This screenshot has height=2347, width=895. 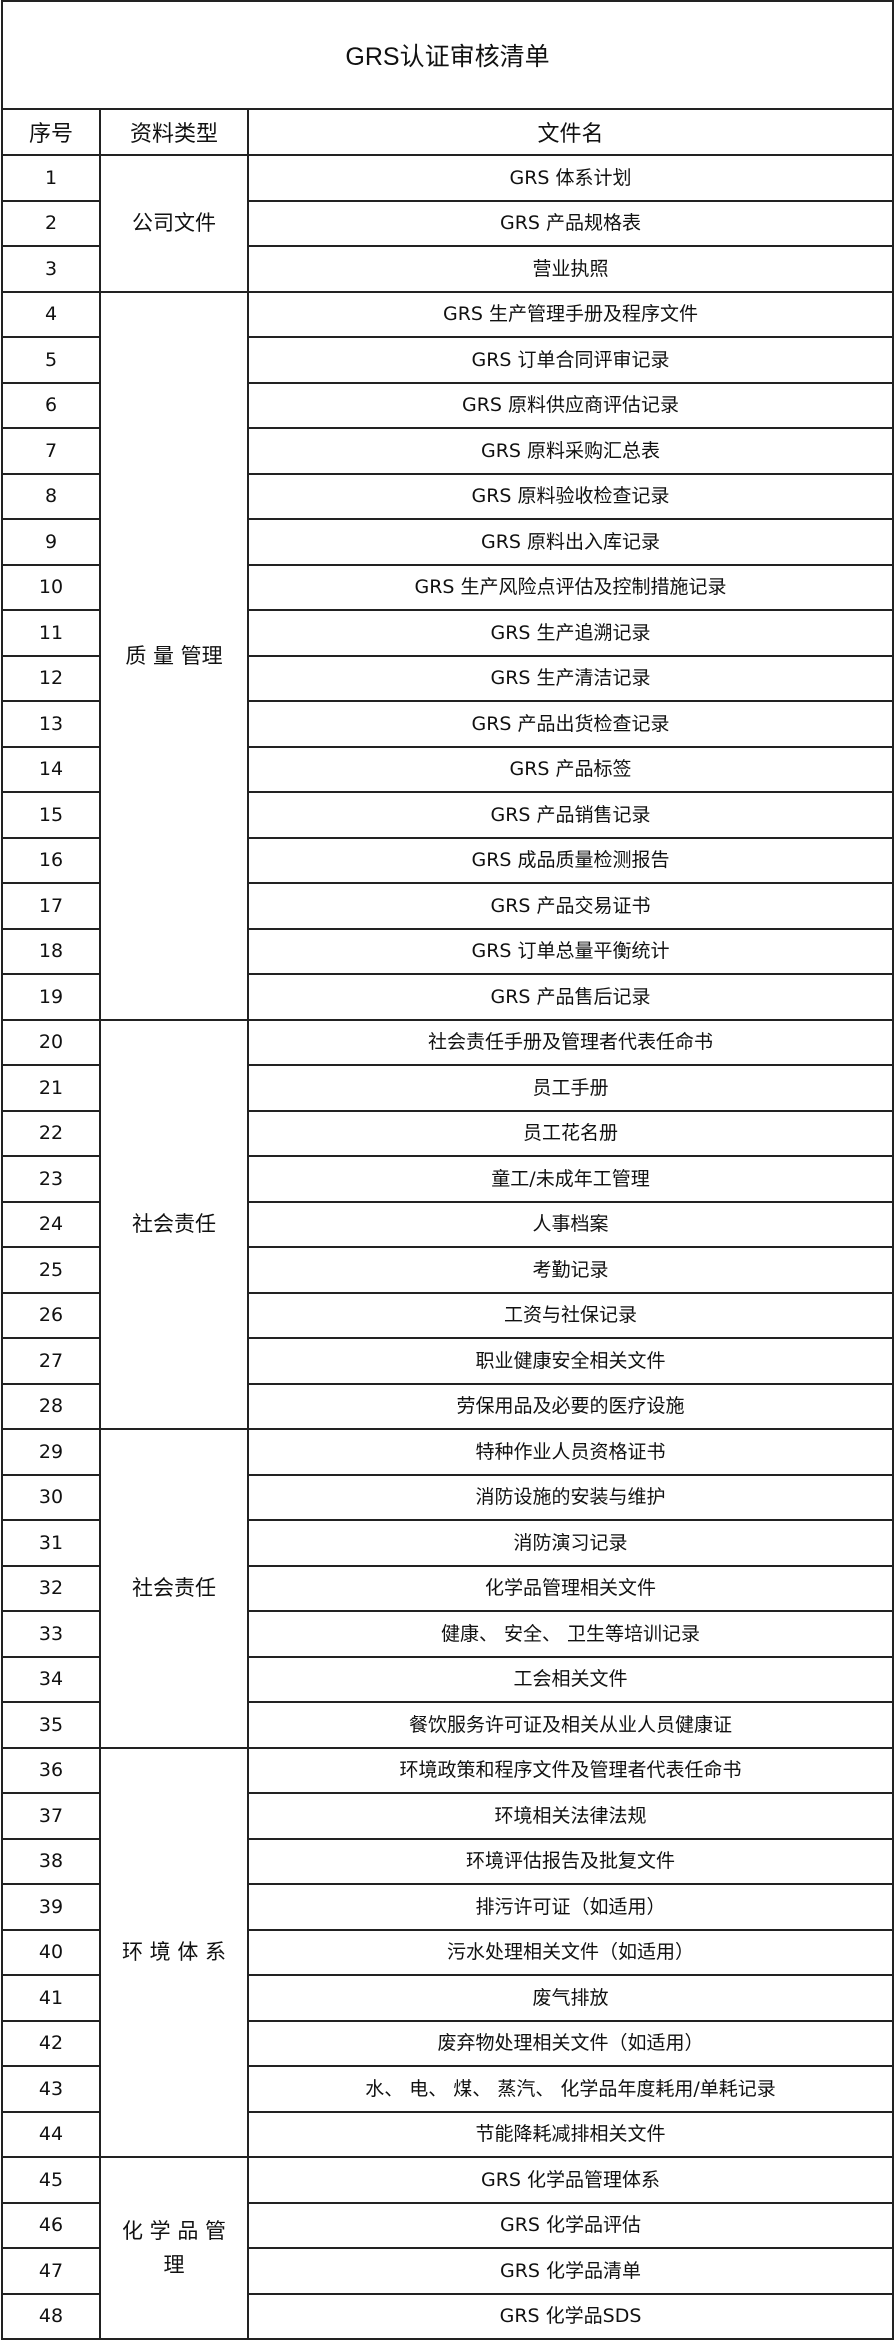 I want to click on table-row: 13 GRS 产品出货检查记录, so click(x=447, y=724).